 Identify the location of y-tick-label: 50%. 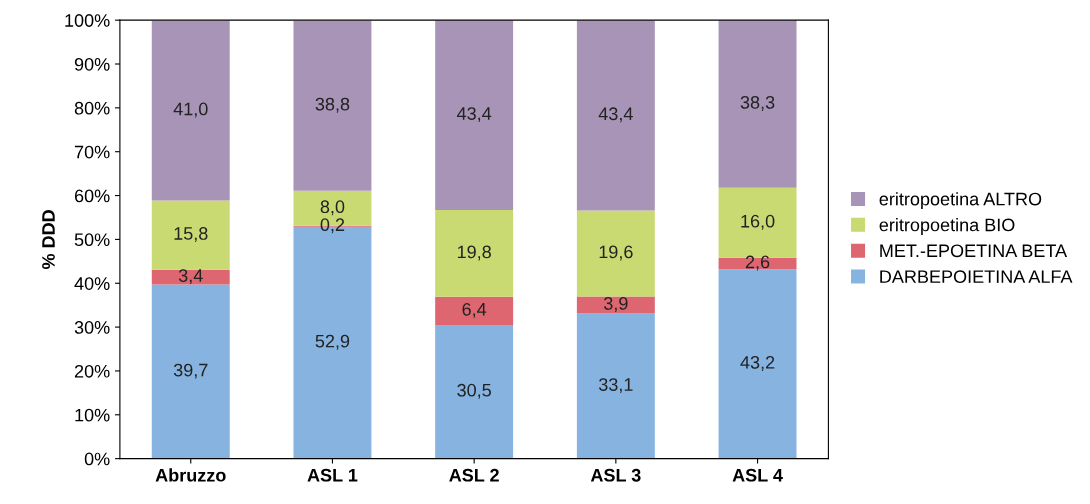
(92, 240).